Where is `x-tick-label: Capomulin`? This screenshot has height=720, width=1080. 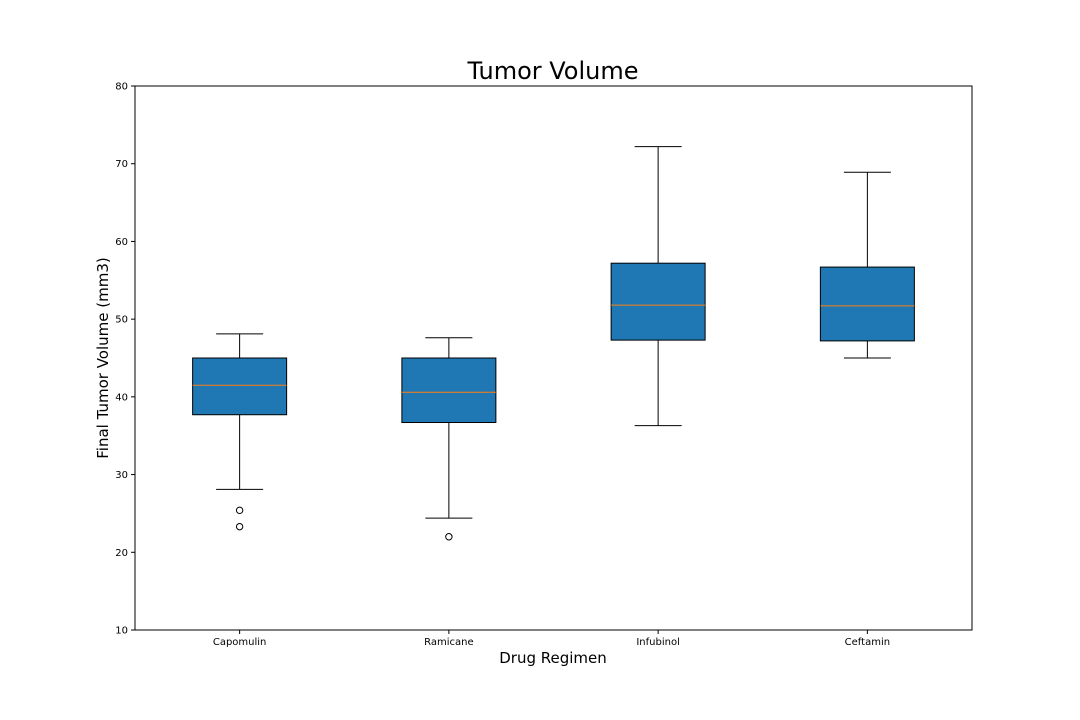
x-tick-label: Capomulin is located at coordinates (240, 642).